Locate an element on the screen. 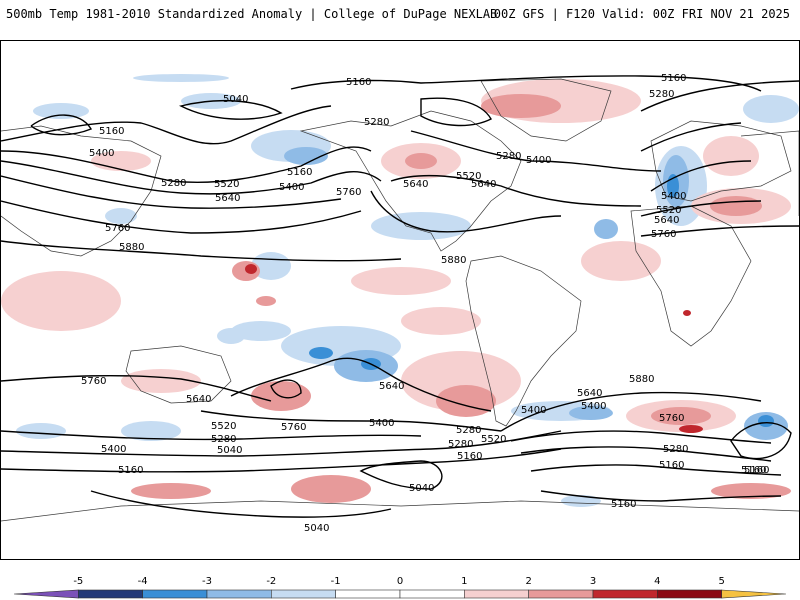 The image size is (800, 600). legend-tick-label: 5 is located at coordinates (721, 581).